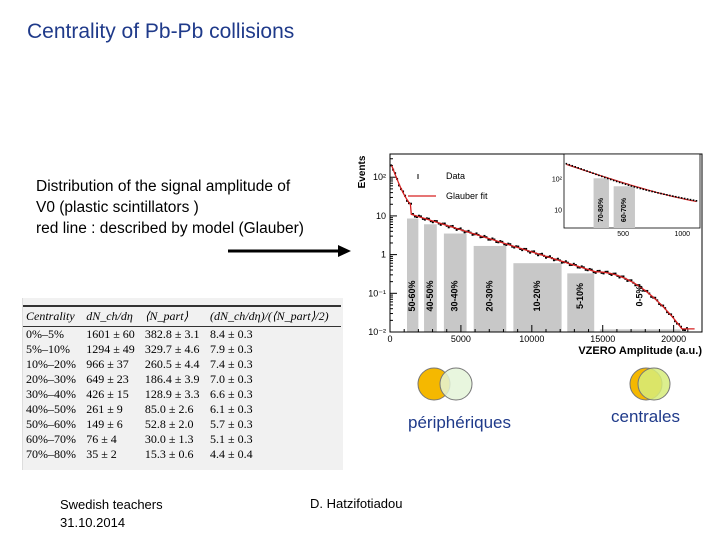 The width and height of the screenshot is (720, 540). Describe the element at coordinates (558, 211) in the screenshot. I see `inset-y-tick-label: 10` at that location.